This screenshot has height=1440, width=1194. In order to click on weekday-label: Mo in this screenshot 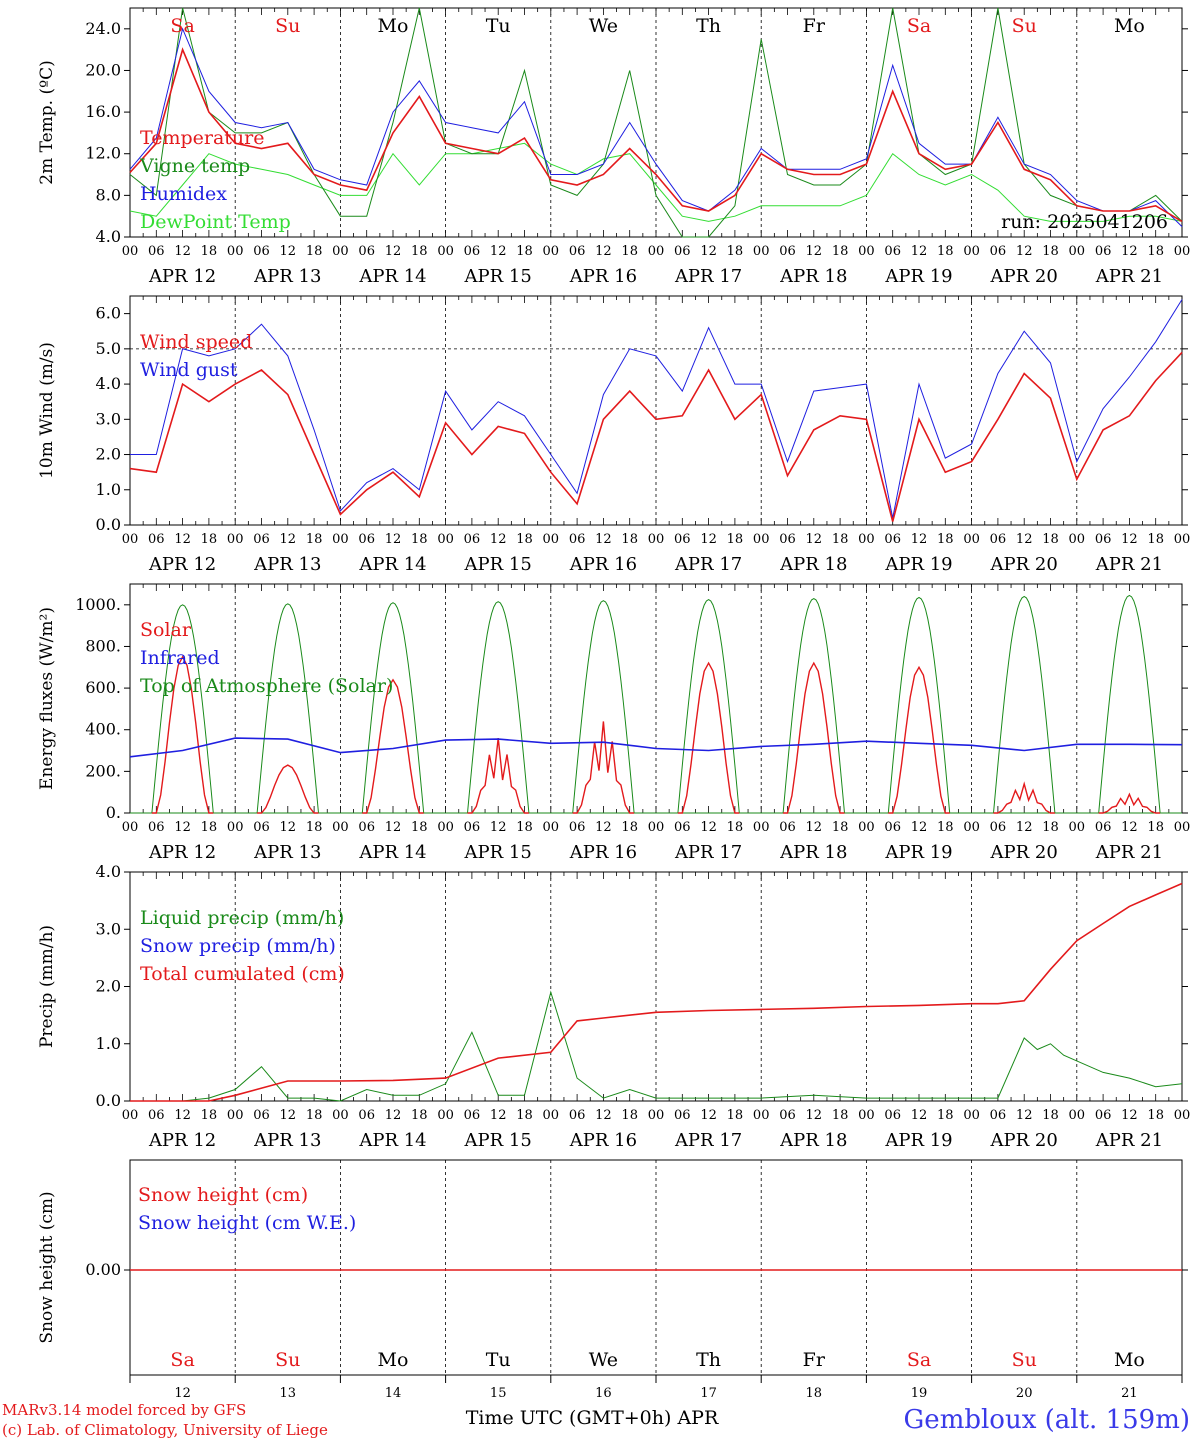, I will do `click(393, 1360)`.